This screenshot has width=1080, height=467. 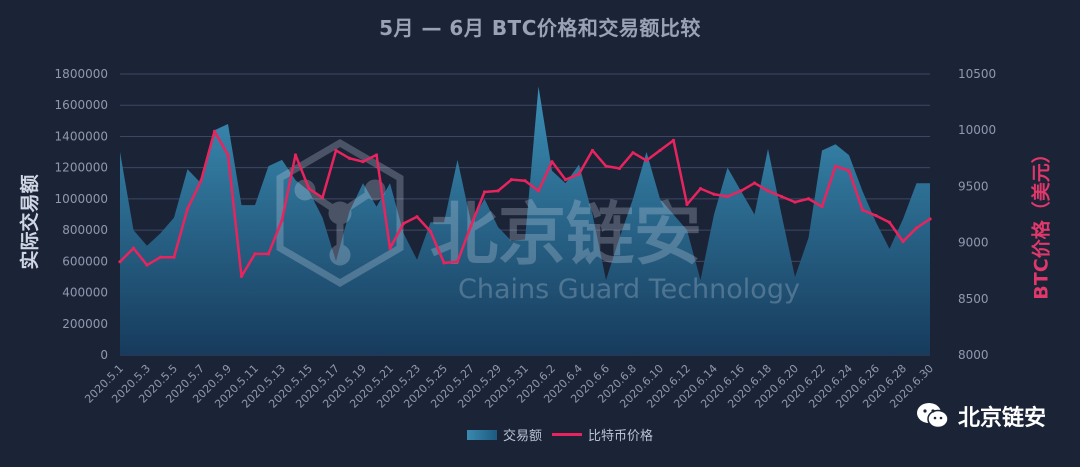 What do you see at coordinates (85, 261) in the screenshot?
I see `y-left-tick-label: 600000` at bounding box center [85, 261].